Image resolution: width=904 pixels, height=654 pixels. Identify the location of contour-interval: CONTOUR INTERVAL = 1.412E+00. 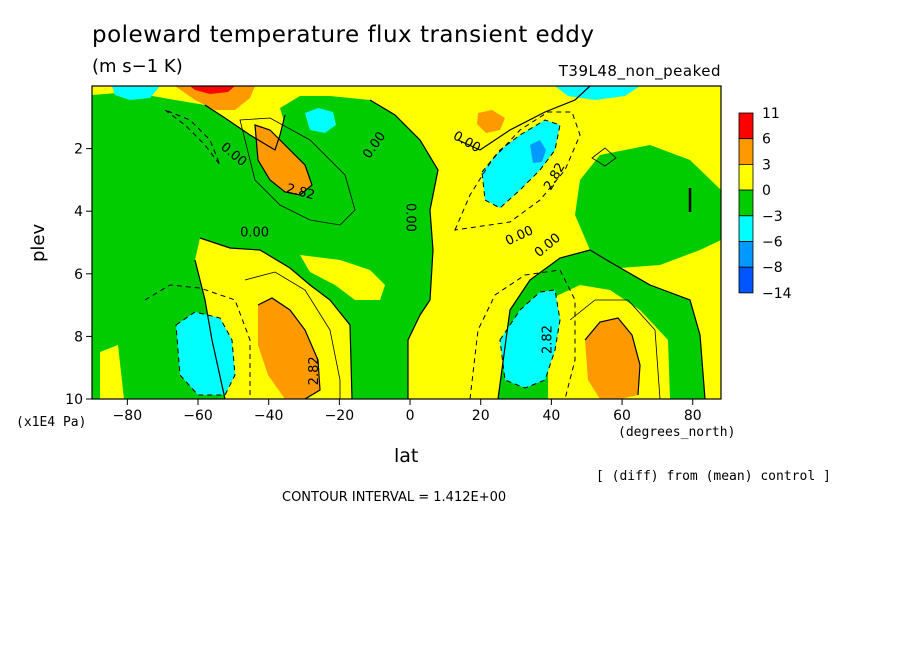
(394, 497).